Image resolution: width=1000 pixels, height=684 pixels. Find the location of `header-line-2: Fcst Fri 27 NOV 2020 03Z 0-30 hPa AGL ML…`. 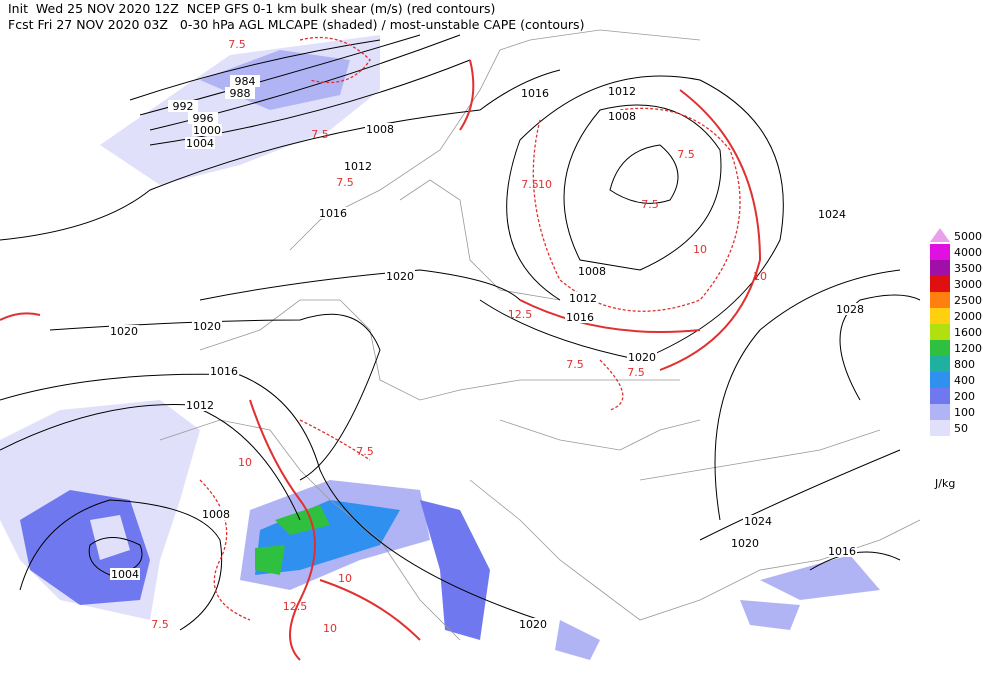

header-line-2: Fcst Fri 27 NOV 2020 03Z 0-30 hPa AGL ML… is located at coordinates (296, 24).